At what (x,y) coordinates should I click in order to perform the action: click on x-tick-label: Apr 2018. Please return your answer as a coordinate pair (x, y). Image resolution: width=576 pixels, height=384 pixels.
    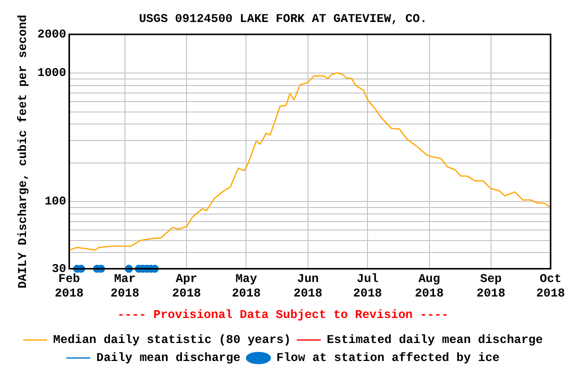
    Looking at the image, I should click on (186, 286).